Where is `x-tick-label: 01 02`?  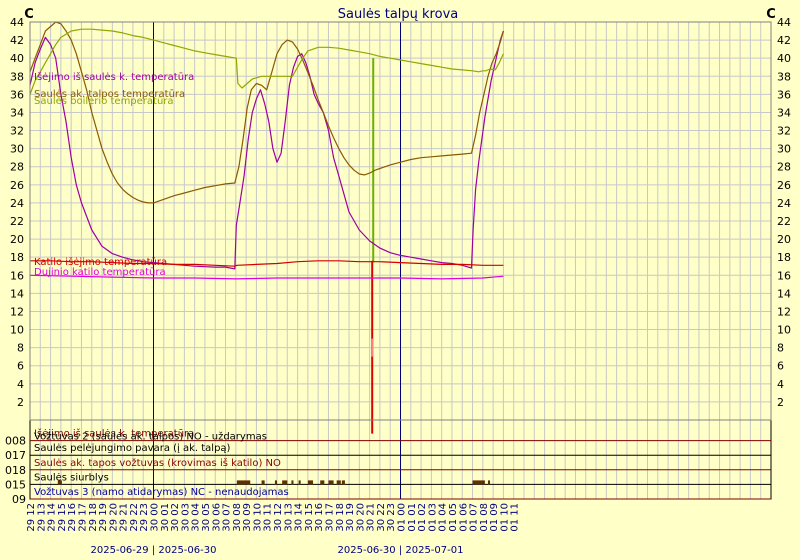 x-tick-label: 01 02 is located at coordinates (422, 517).